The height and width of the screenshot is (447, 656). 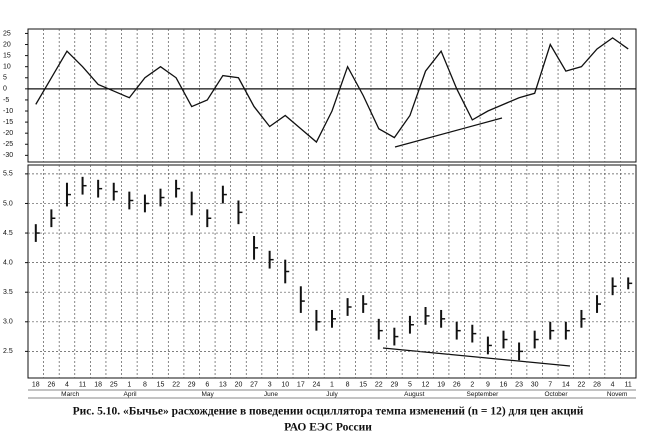 What do you see at coordinates (426, 384) in the screenshot?
I see `x-tick-label: 12` at bounding box center [426, 384].